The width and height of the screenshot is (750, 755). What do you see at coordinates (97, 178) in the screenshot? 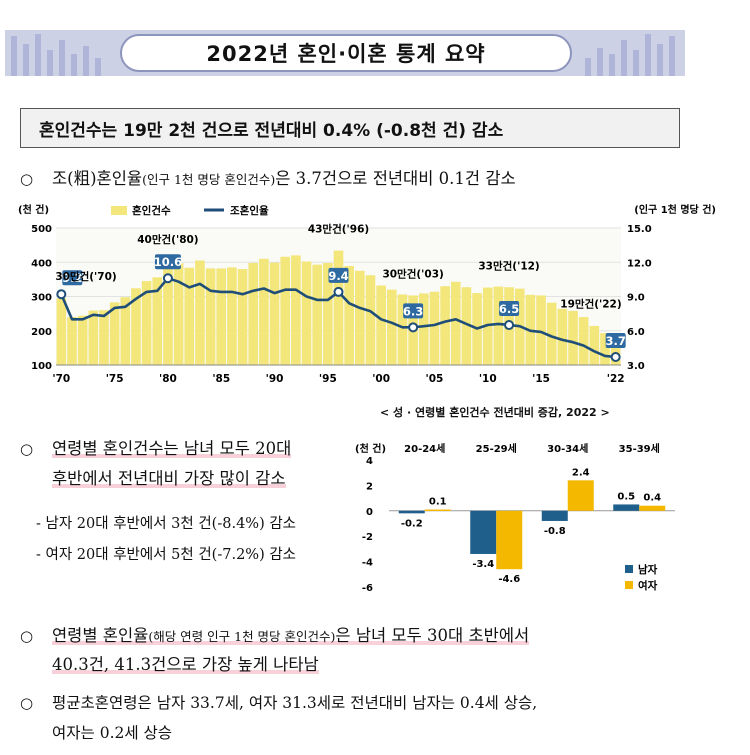
I see `bullet-text-pre: 조(粗)혼인율` at bounding box center [97, 178].